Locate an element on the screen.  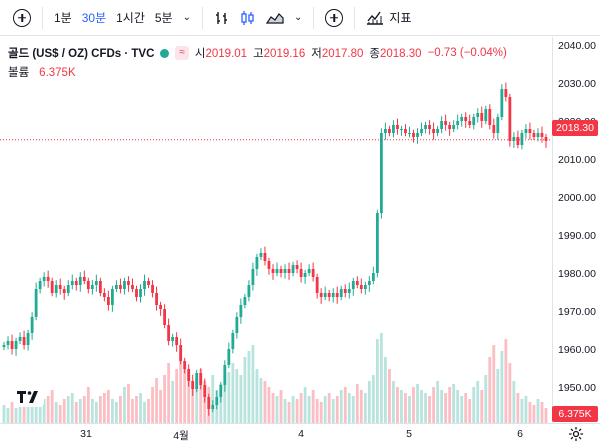
symbol-title: 골드 (US$ / OZ) CFDs · TVC is located at coordinates (81, 54).